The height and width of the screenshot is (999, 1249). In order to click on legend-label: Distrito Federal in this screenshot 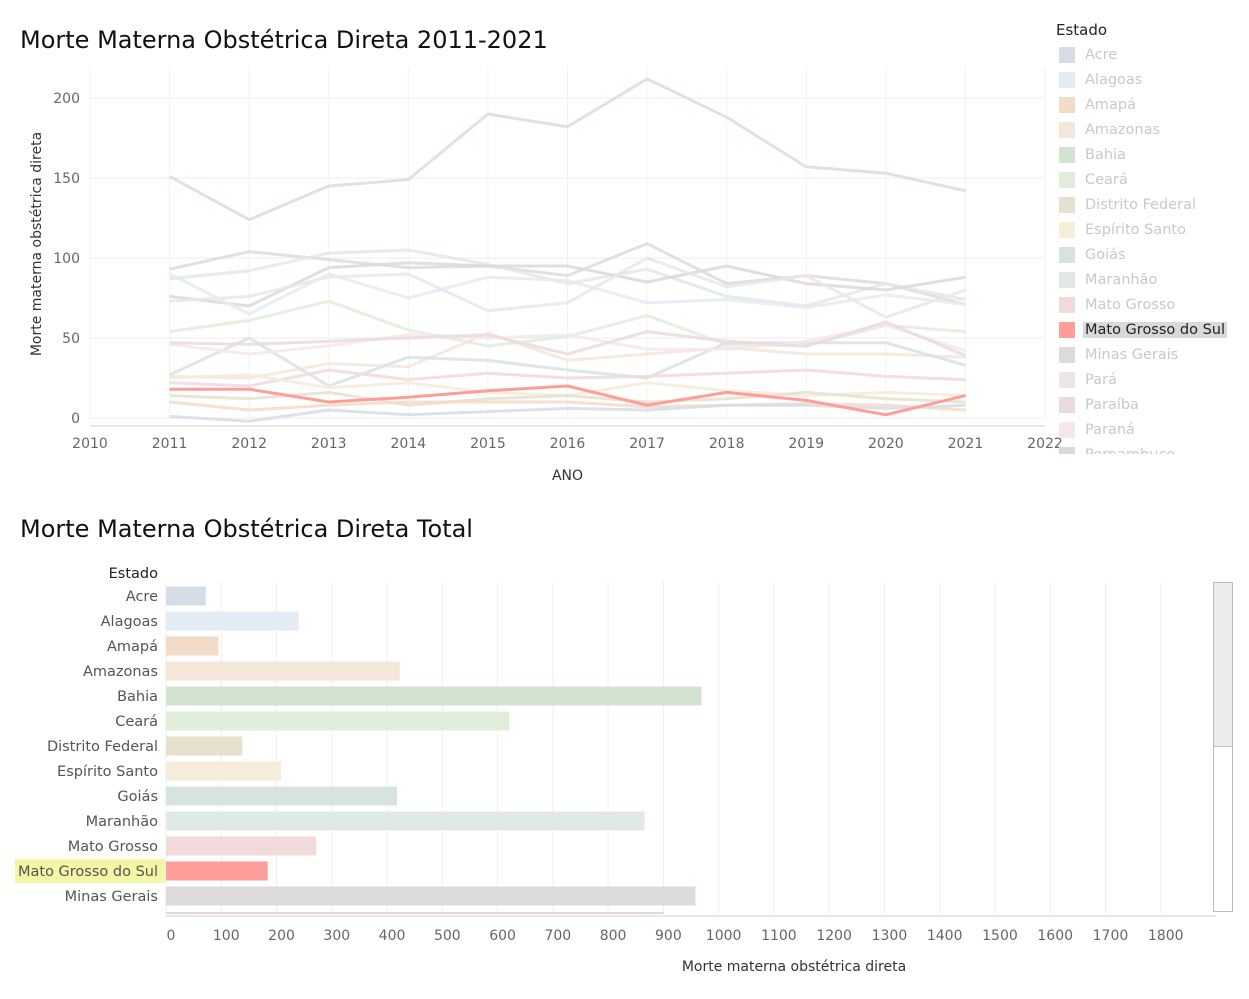, I will do `click(1141, 204)`.